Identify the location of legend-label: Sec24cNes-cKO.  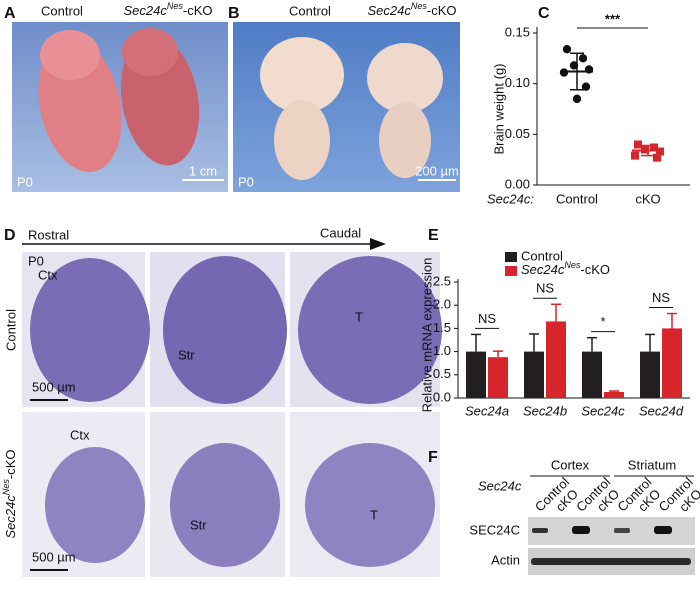
(565, 268).